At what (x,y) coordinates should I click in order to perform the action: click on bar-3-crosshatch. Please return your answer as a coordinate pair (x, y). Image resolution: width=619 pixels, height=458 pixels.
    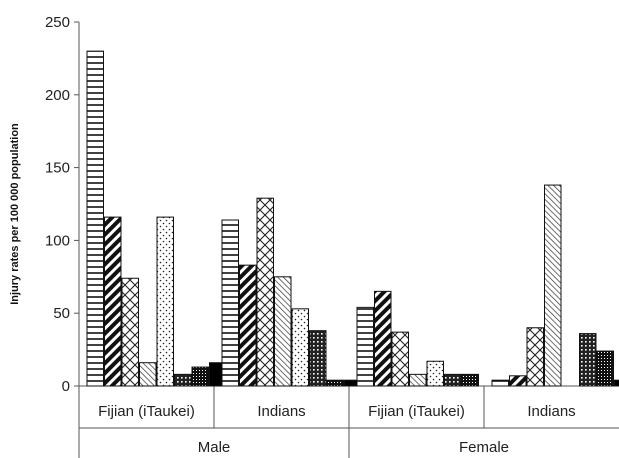
    Looking at the image, I should click on (453, 380).